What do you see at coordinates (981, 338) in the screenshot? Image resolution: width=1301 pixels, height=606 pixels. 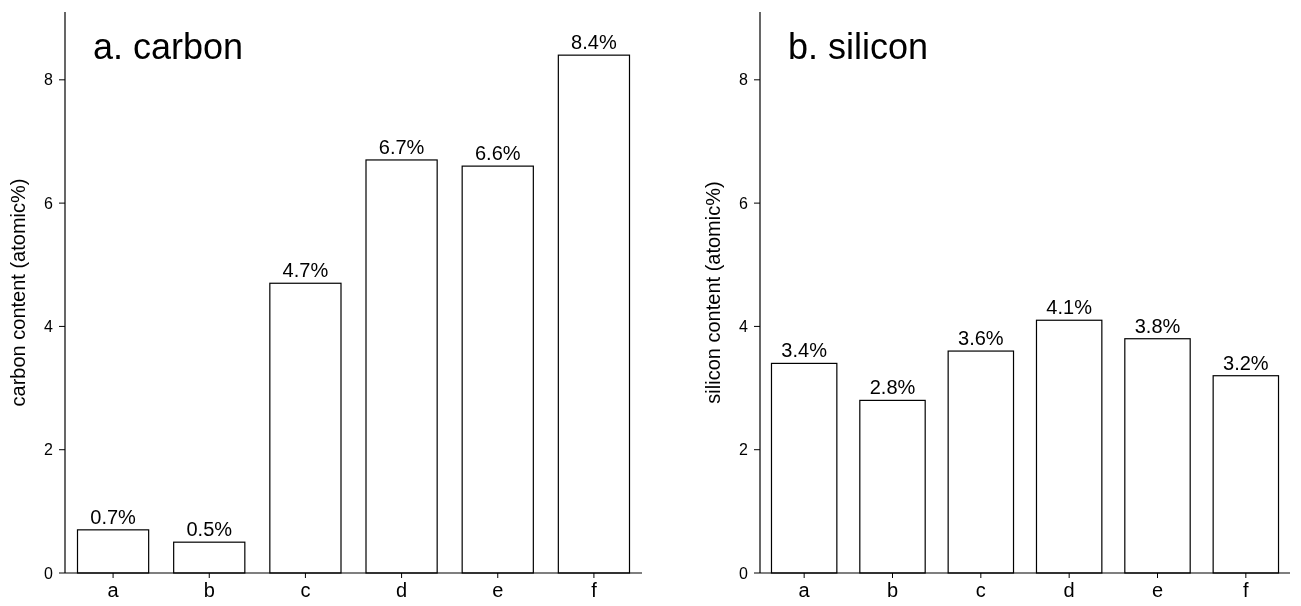 I see `data-label: 3.6%` at bounding box center [981, 338].